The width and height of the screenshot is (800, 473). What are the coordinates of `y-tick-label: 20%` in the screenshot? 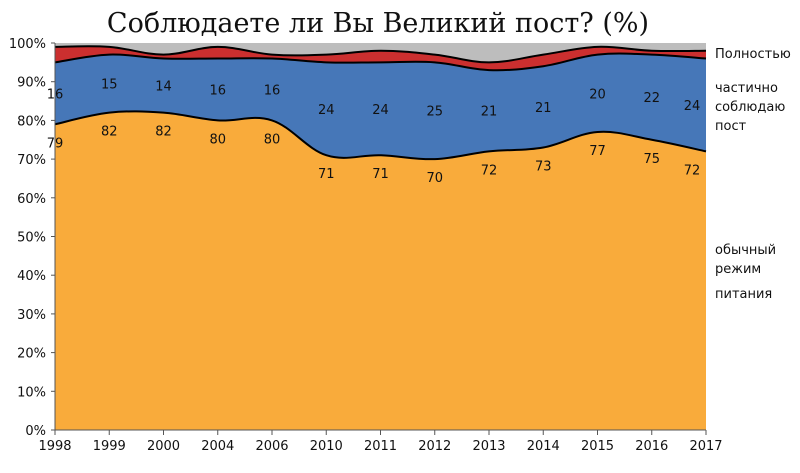 It's located at (31, 354).